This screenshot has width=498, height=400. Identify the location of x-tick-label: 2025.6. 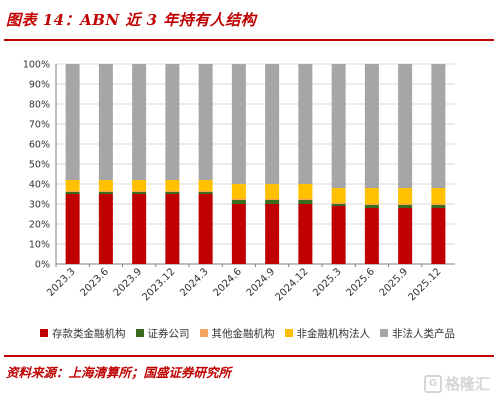
(360, 282).